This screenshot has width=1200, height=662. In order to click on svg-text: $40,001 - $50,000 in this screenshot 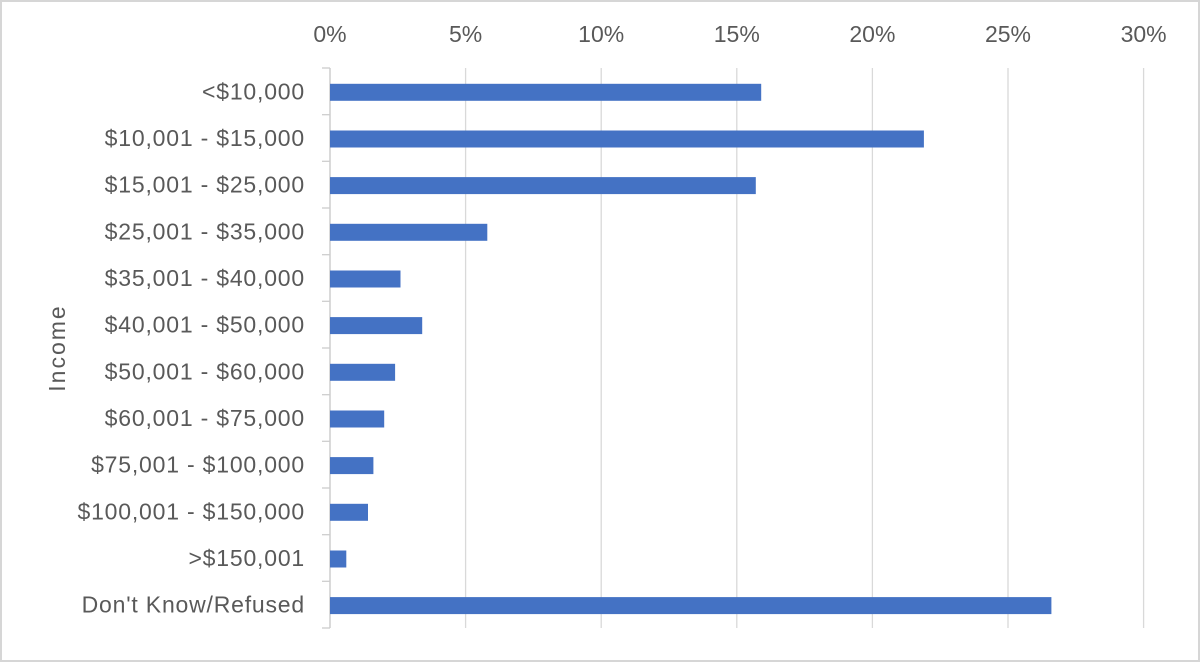, I will do `click(205, 325)`.